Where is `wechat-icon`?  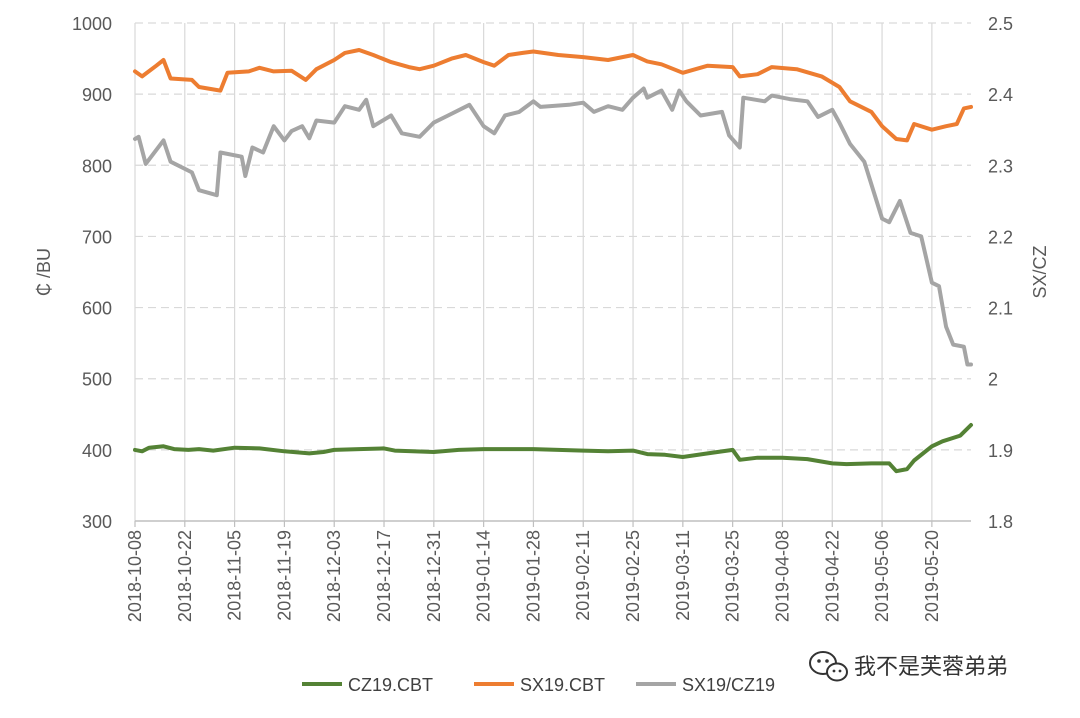 wechat-icon is located at coordinates (828, 666).